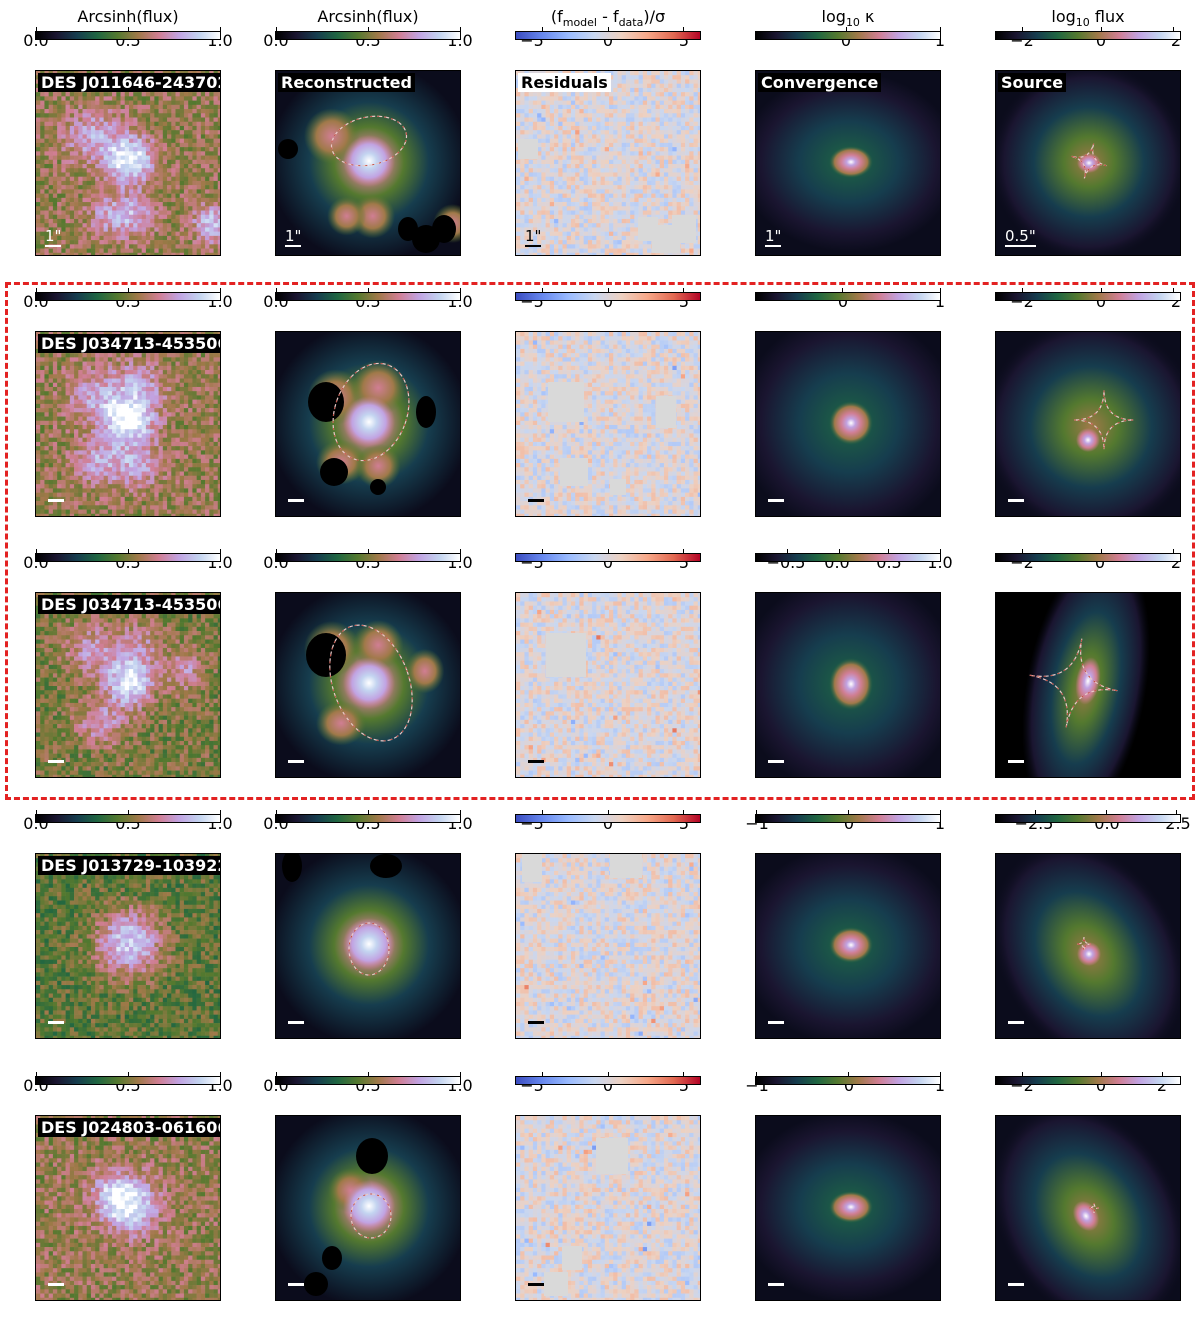 This screenshot has height=1320, width=1200. Describe the element at coordinates (128, 294) in the screenshot. I see `colorbar` at that location.